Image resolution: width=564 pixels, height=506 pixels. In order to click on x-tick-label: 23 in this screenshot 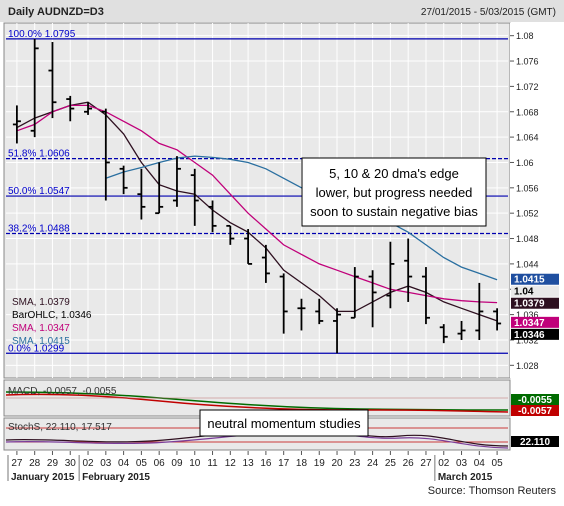, I will do `click(355, 463)`.